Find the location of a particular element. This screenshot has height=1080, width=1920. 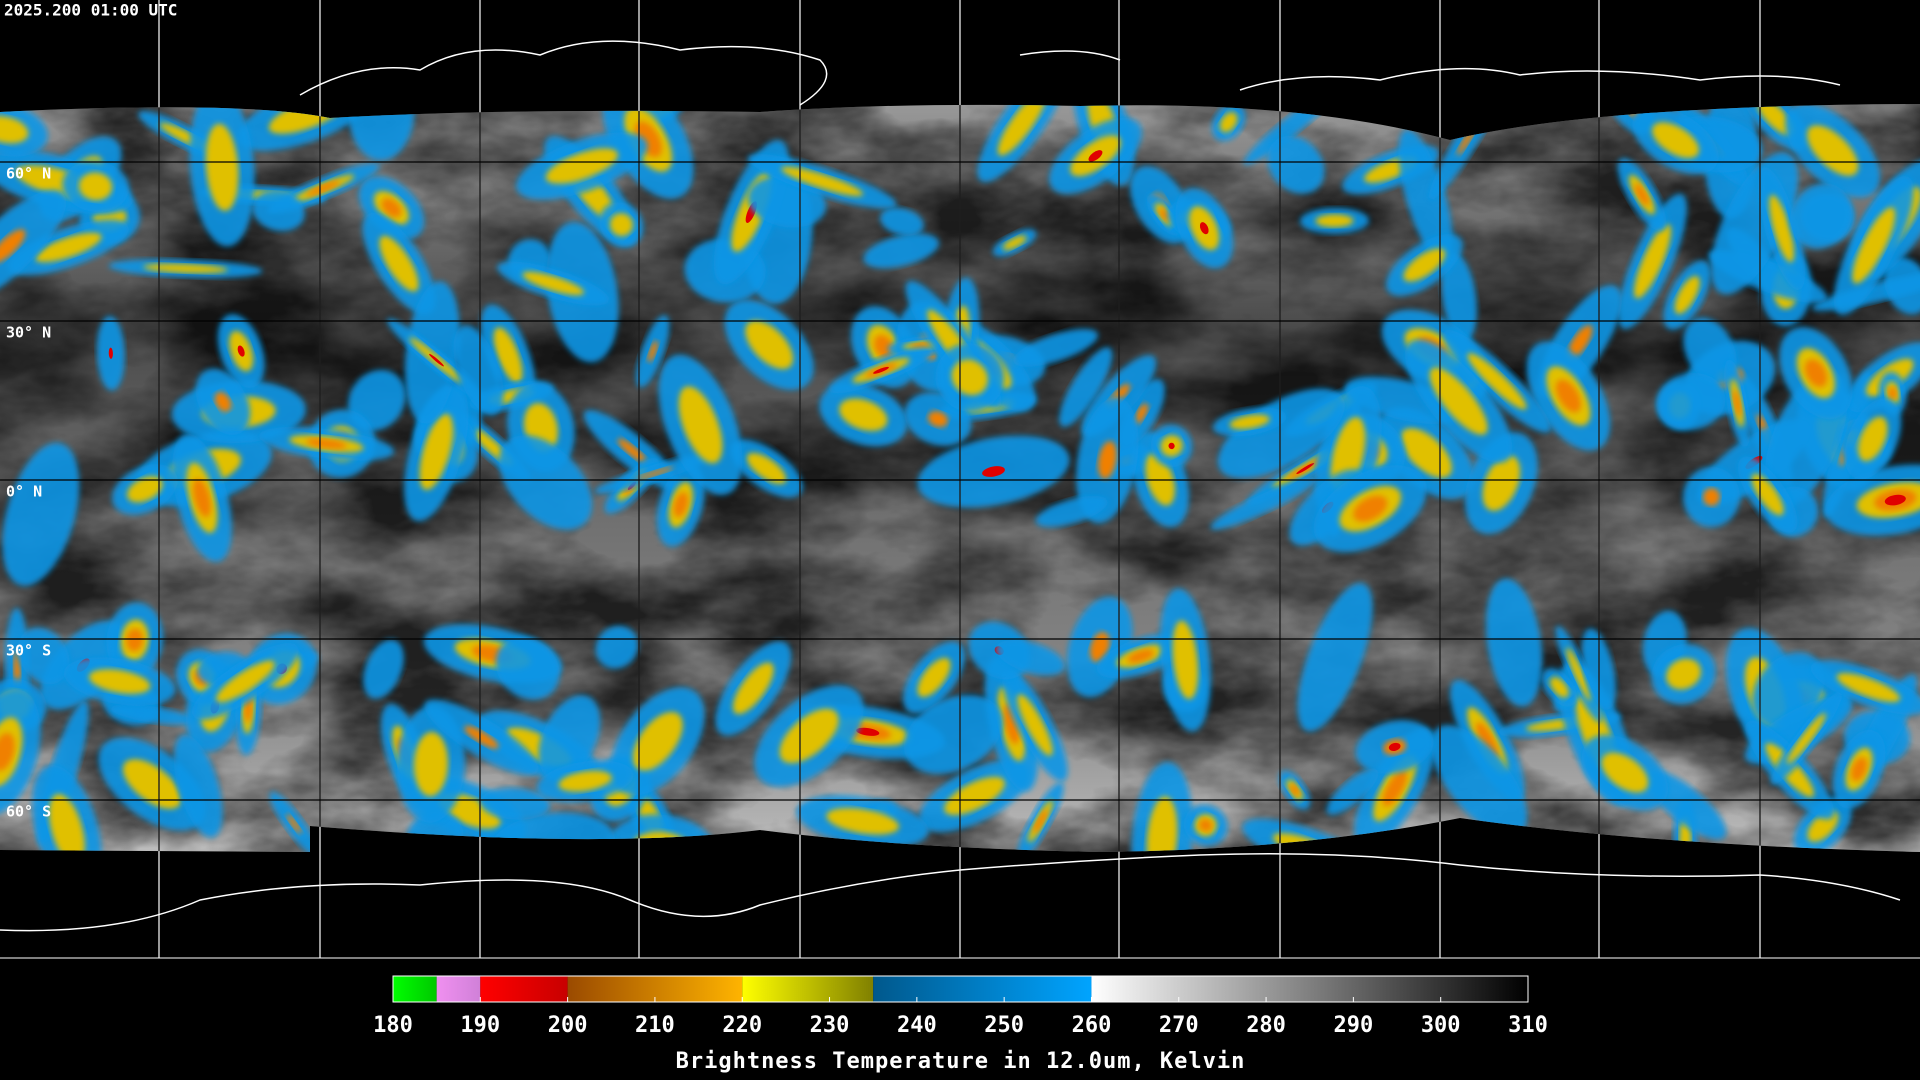

colorbar-tick-label: 260 is located at coordinates (1092, 1025).